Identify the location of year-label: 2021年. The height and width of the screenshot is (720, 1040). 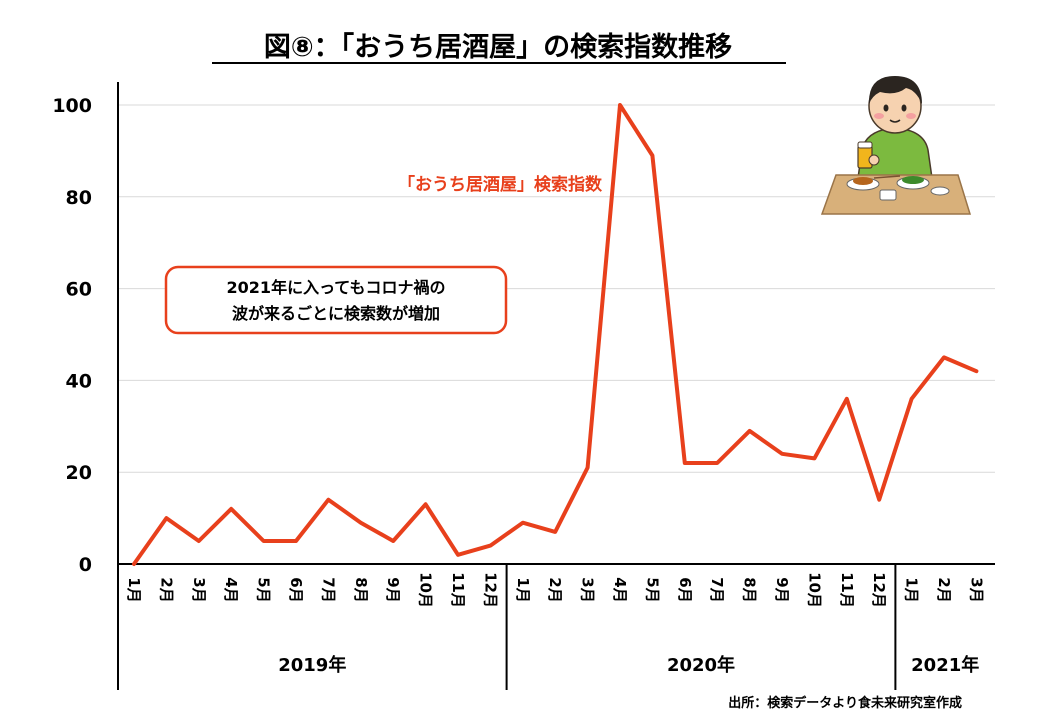
(945, 665).